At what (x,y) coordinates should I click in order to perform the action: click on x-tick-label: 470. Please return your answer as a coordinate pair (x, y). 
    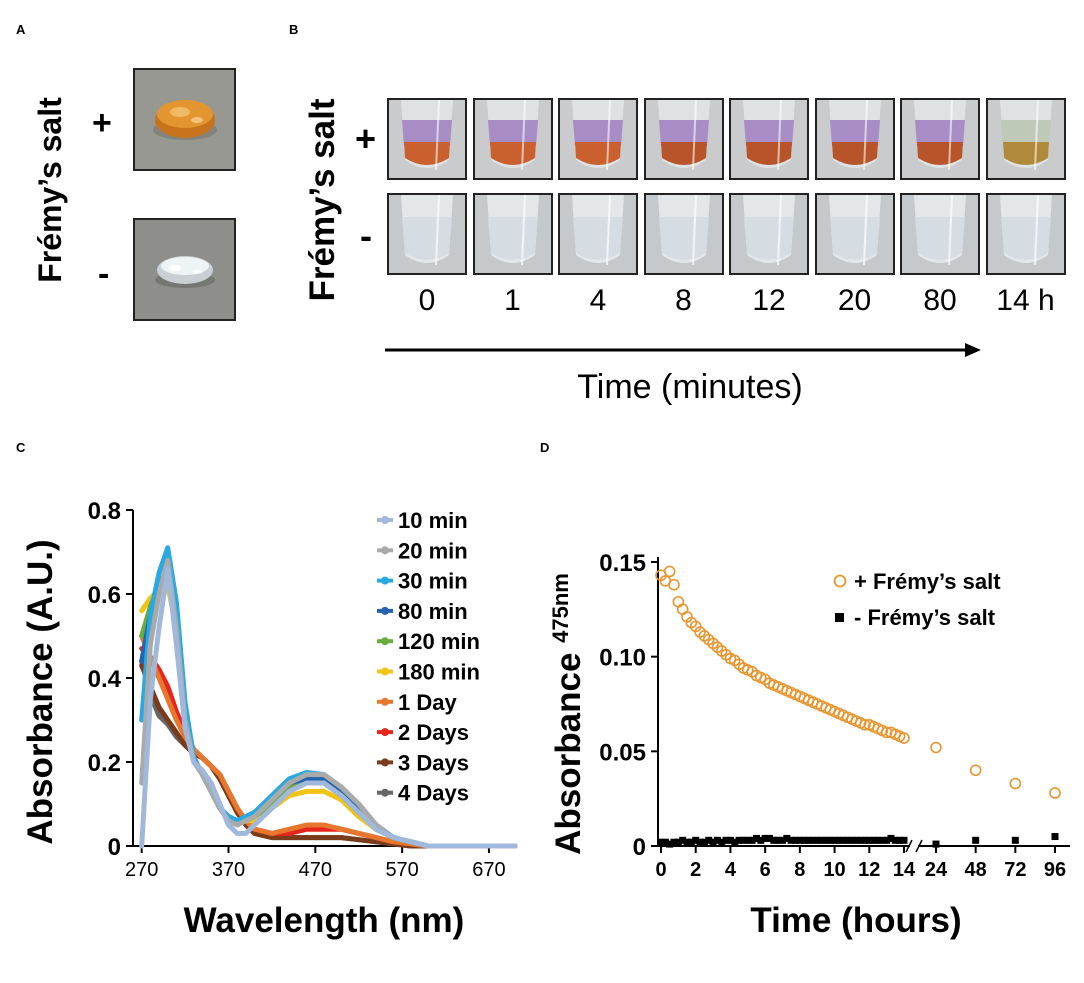
    Looking at the image, I should click on (315, 870).